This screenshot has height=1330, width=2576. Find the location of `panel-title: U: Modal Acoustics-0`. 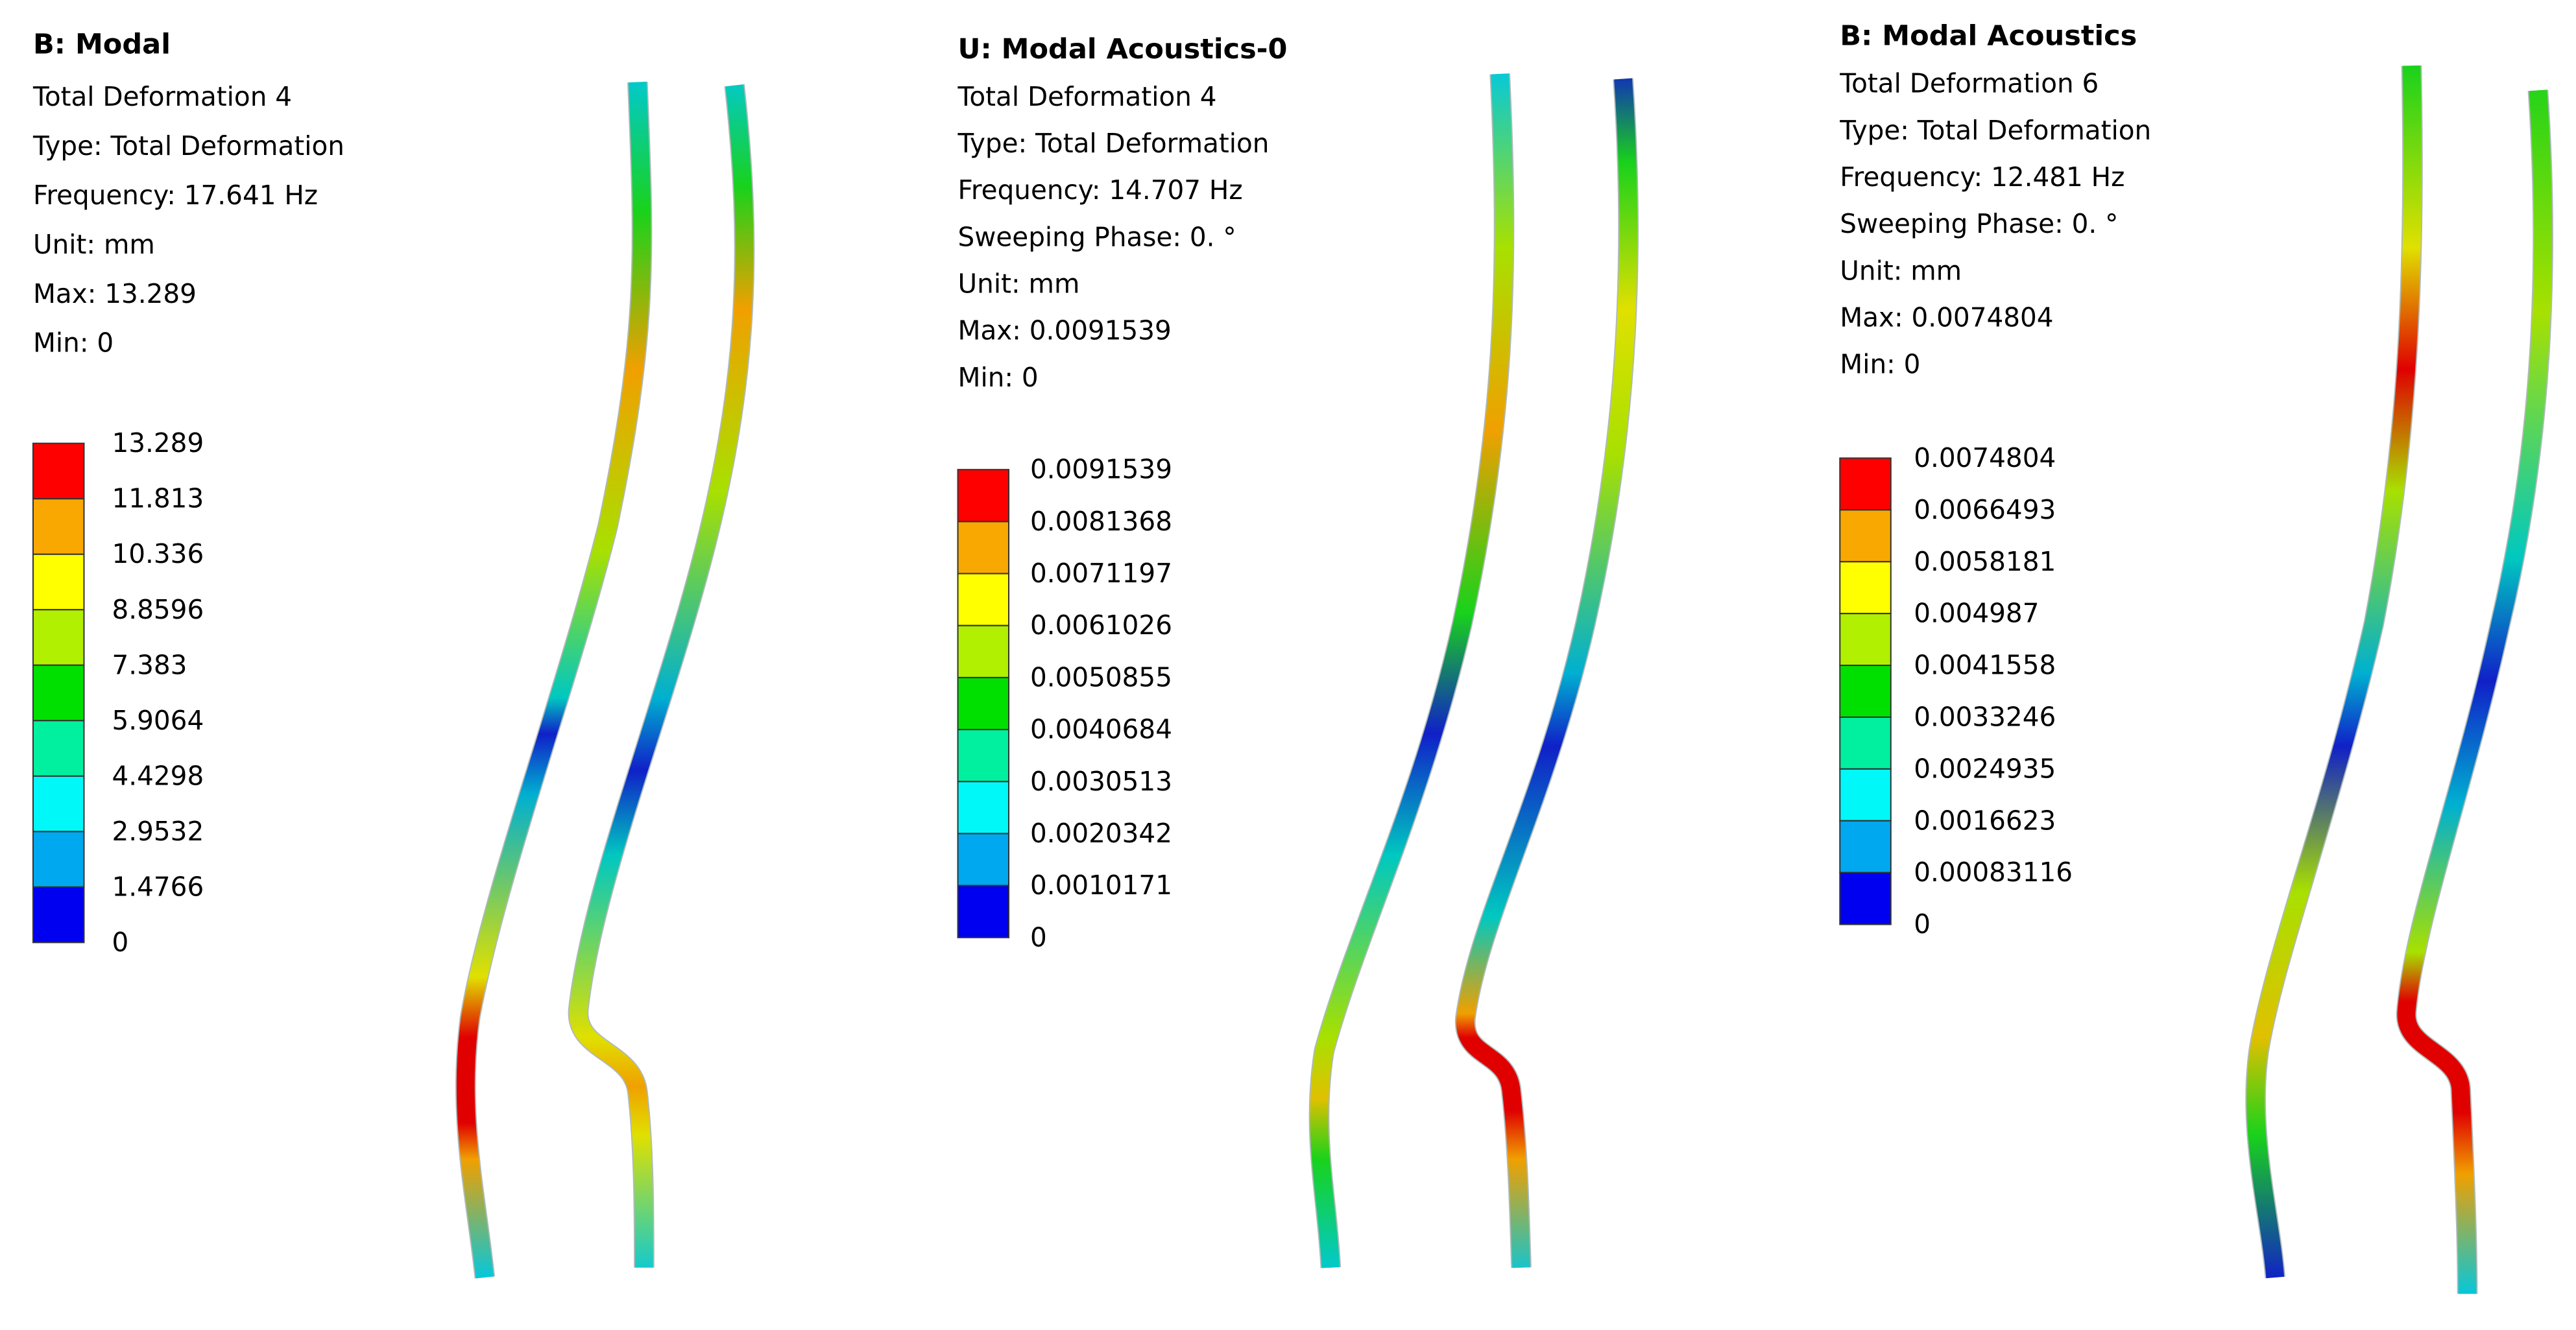

panel-title: U: Modal Acoustics-0 is located at coordinates (1123, 49).